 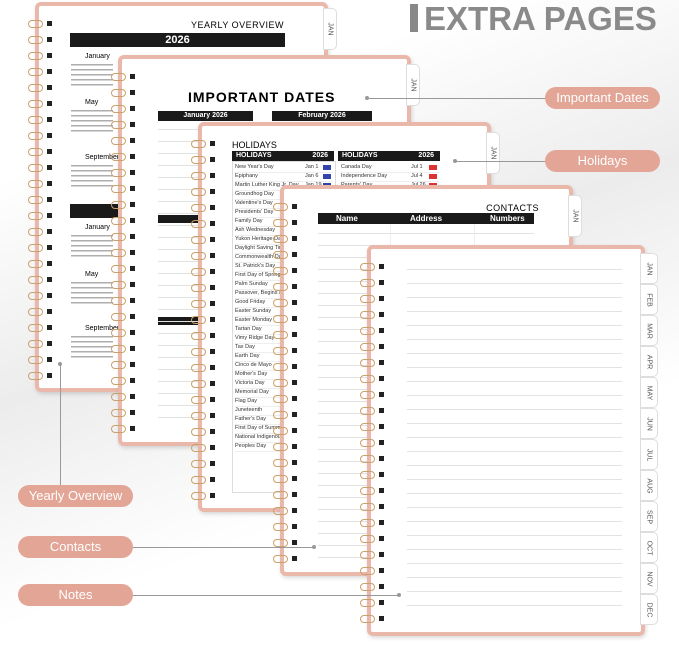 I want to click on month-ribbon: February 2026, so click(x=322, y=116).